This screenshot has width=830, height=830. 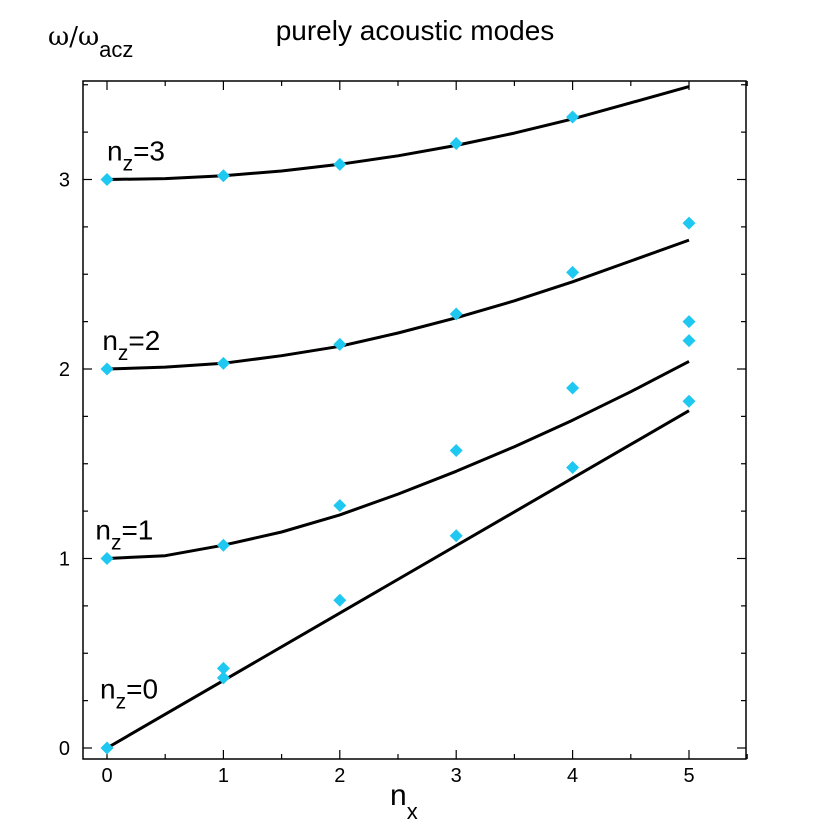 What do you see at coordinates (130, 425) in the screenshot?
I see `series-labels: nz=0nz=1nz=2nz=3` at bounding box center [130, 425].